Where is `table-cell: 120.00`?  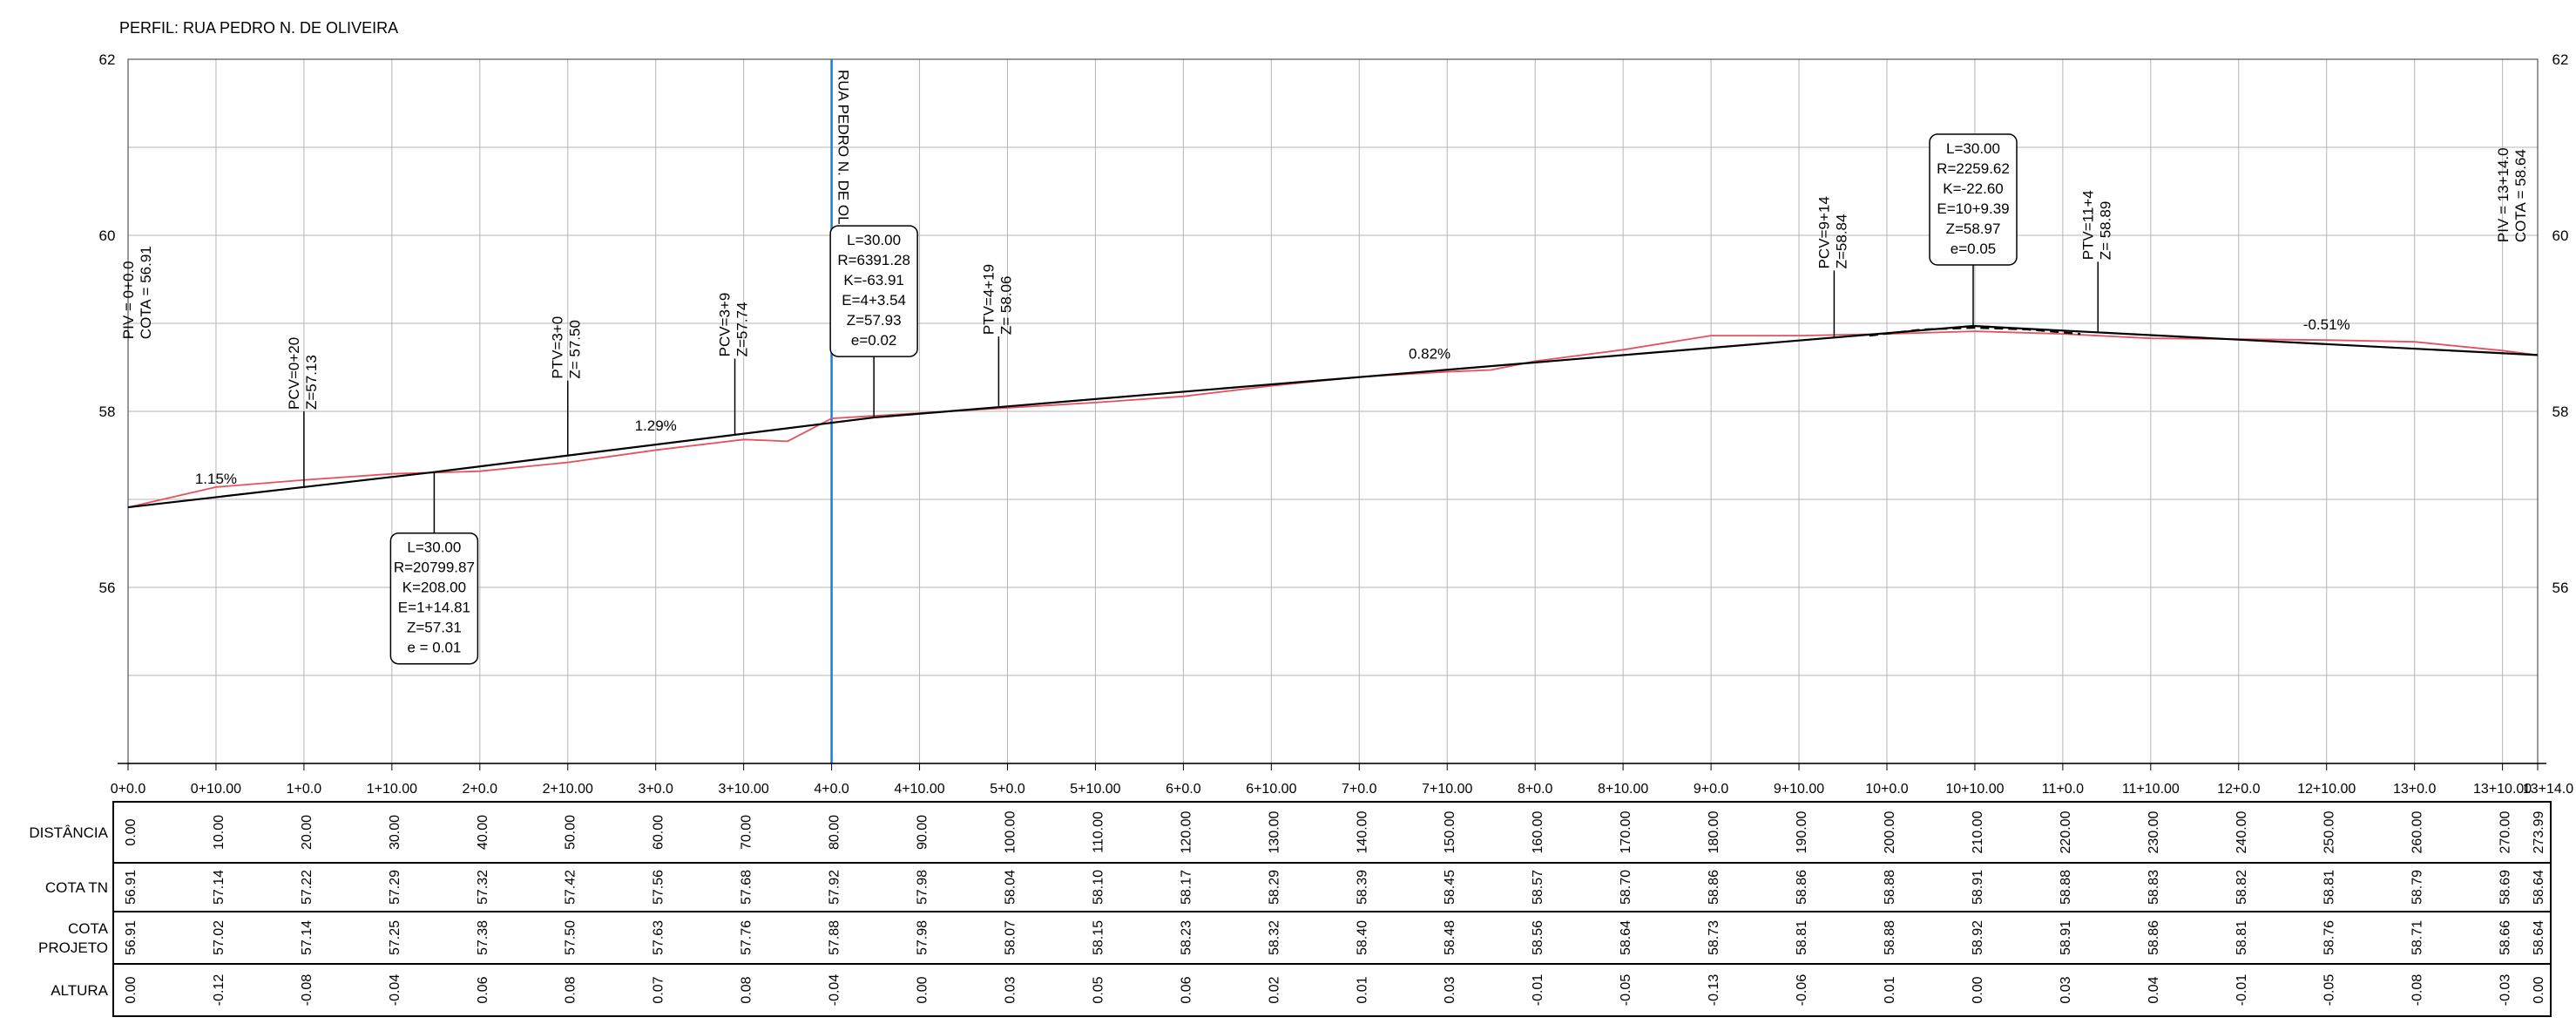 table-cell: 120.00 is located at coordinates (1186, 832).